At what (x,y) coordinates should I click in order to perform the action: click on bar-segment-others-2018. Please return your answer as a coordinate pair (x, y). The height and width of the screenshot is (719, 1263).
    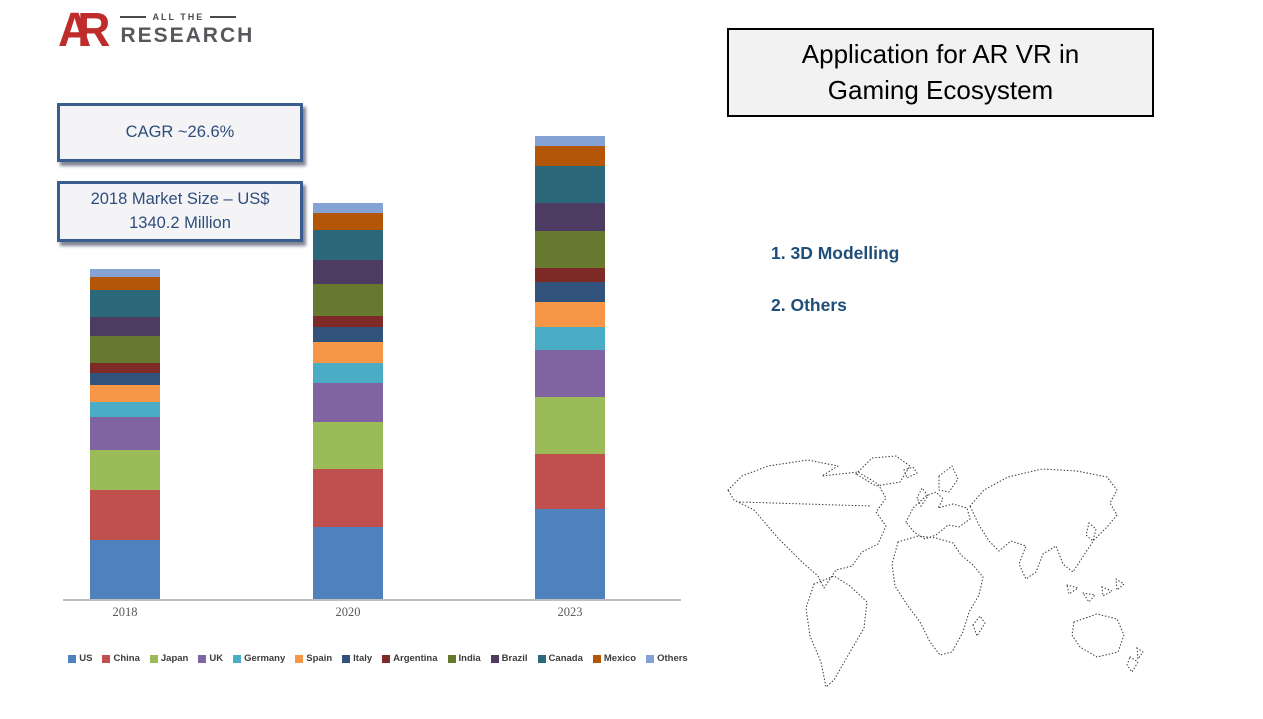
    Looking at the image, I should click on (125, 273).